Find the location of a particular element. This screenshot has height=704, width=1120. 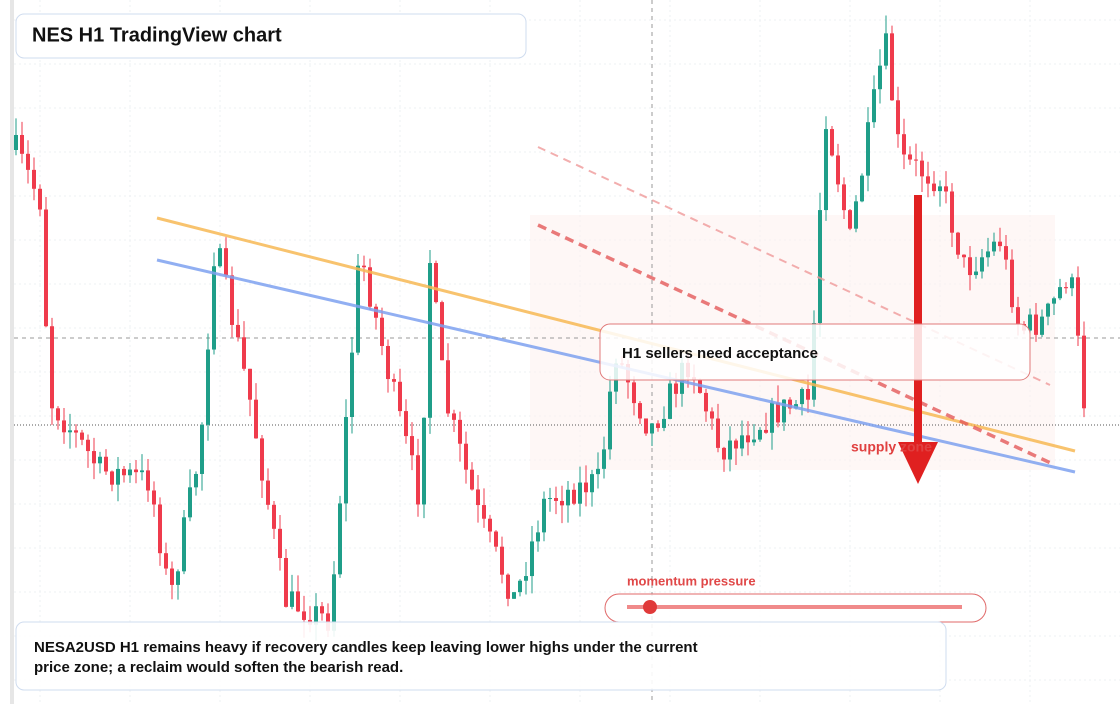

caption-box is located at coordinates (481, 656).